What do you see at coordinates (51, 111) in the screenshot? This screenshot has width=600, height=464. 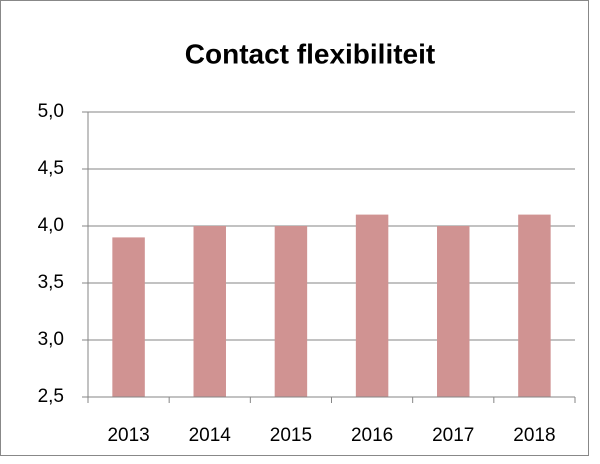 I see `y-tick-label: 5,0` at bounding box center [51, 111].